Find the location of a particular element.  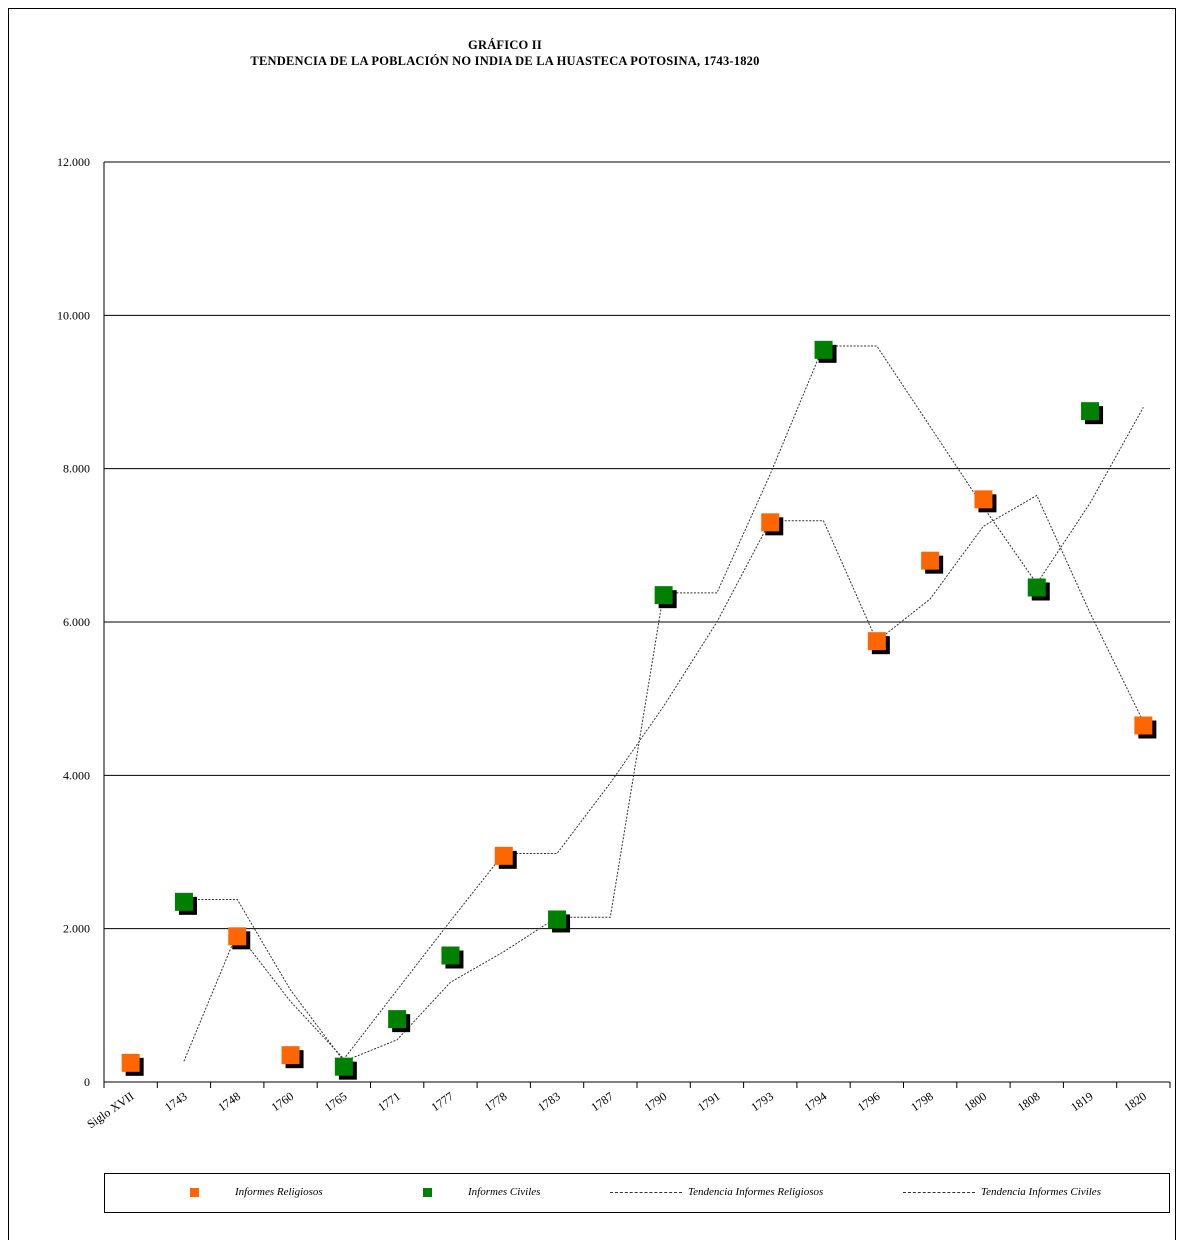

legend-item-trend-religiosos: Tendencia Informes Religiosos is located at coordinates (716, 1192).